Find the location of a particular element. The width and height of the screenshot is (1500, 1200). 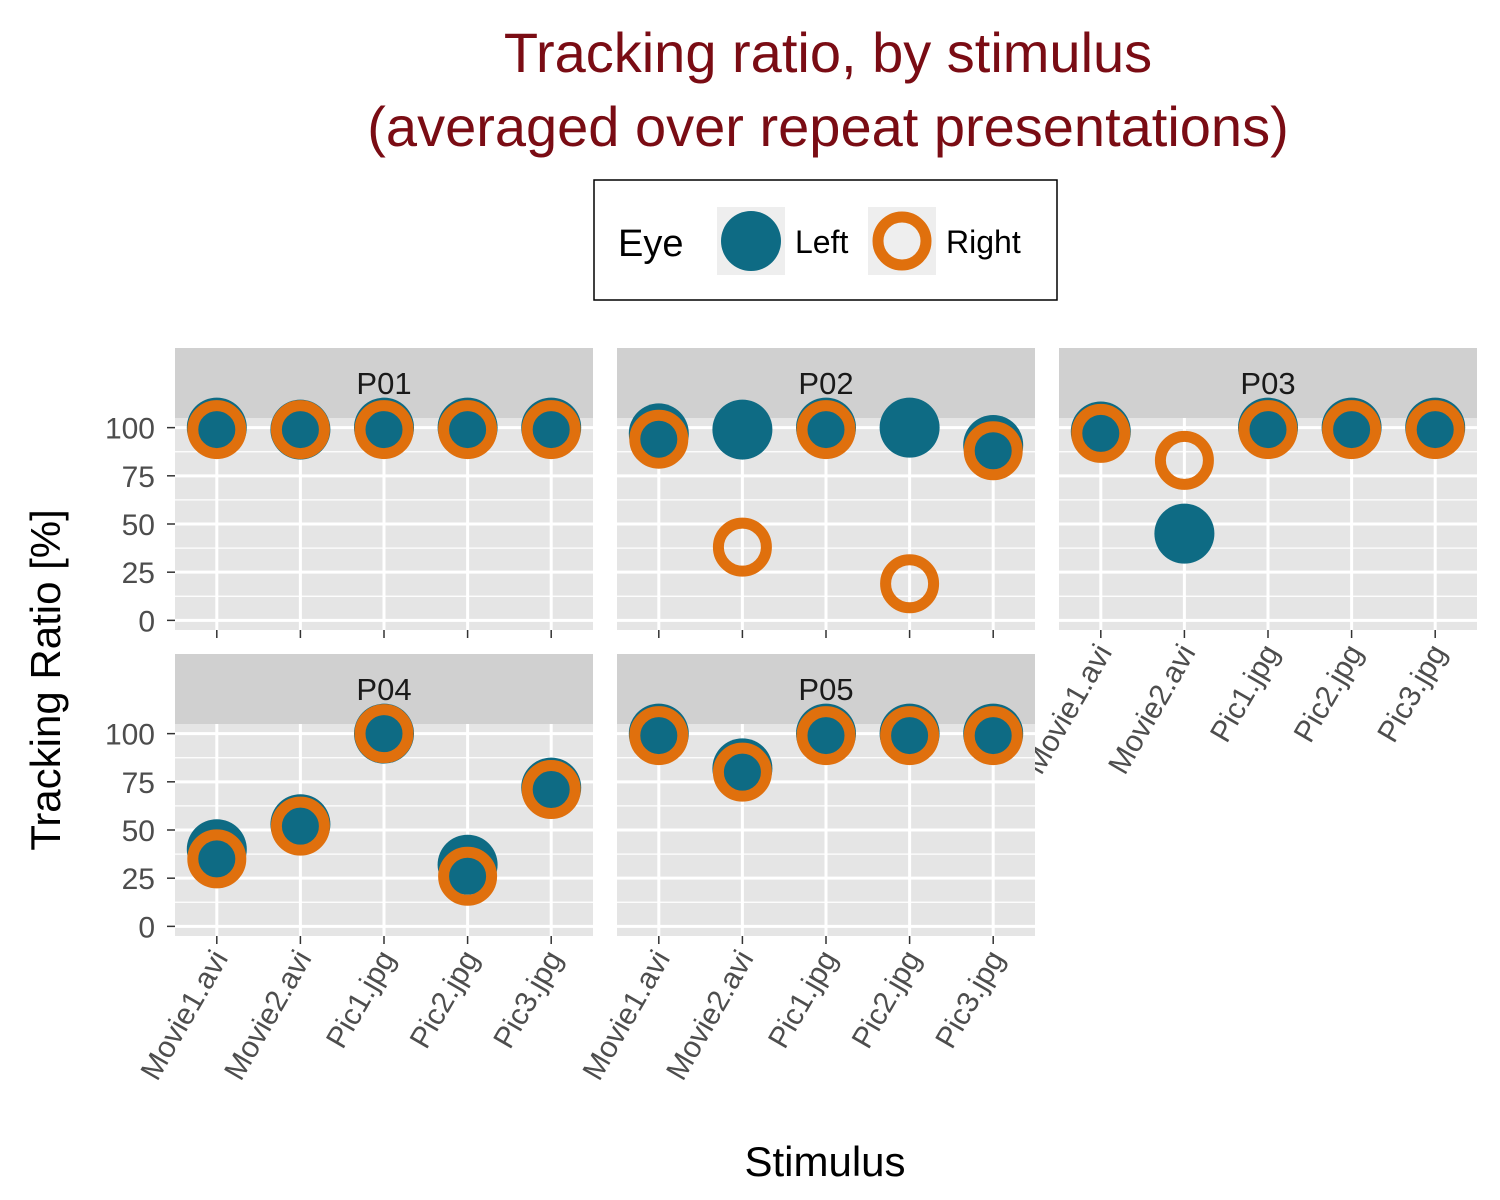

facet-label: P02 is located at coordinates (825, 383).